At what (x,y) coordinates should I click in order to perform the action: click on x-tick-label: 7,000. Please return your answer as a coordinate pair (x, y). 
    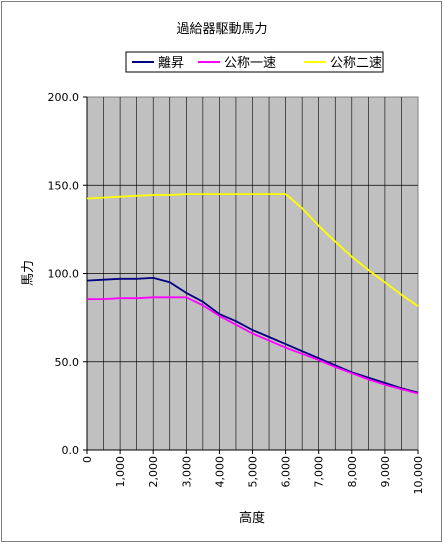
    Looking at the image, I should click on (319, 472).